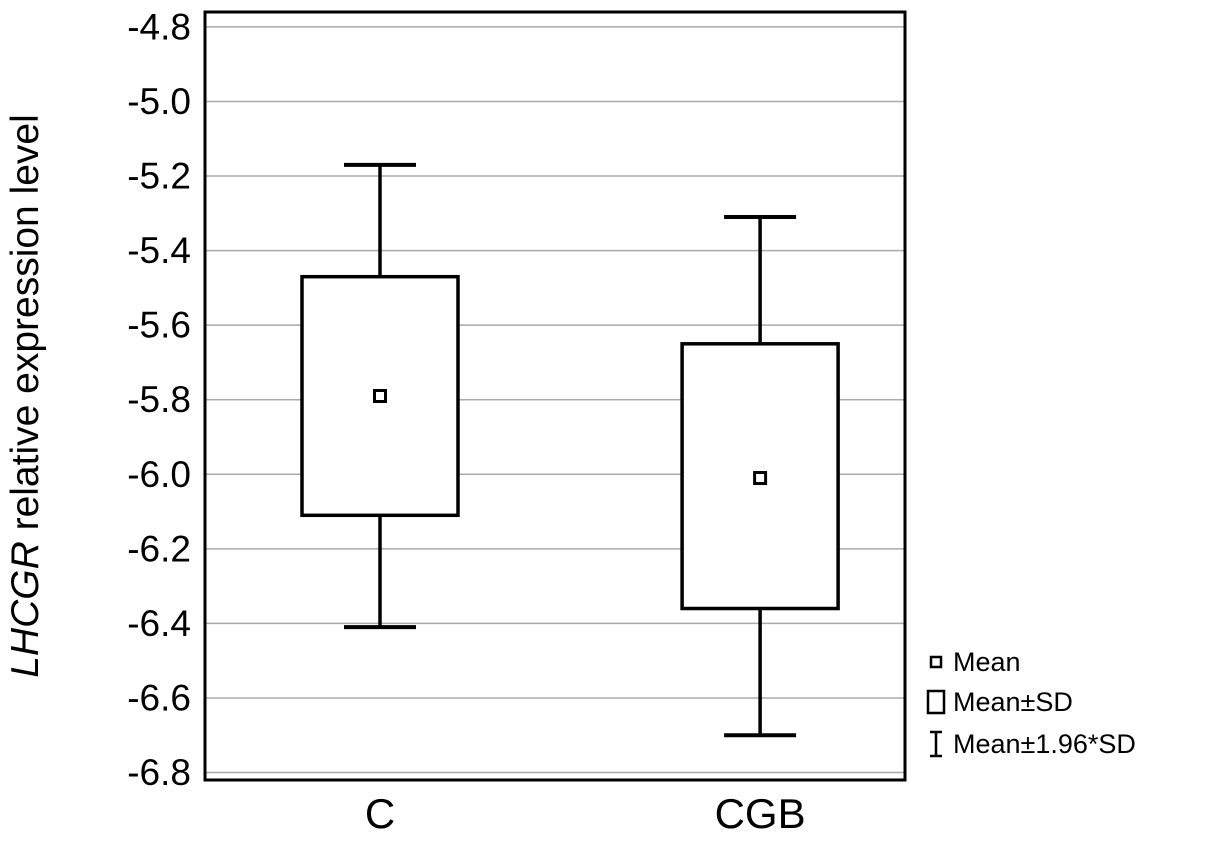 Image resolution: width=1205 pixels, height=850 pixels. I want to click on sd-box-icon, so click(936, 702).